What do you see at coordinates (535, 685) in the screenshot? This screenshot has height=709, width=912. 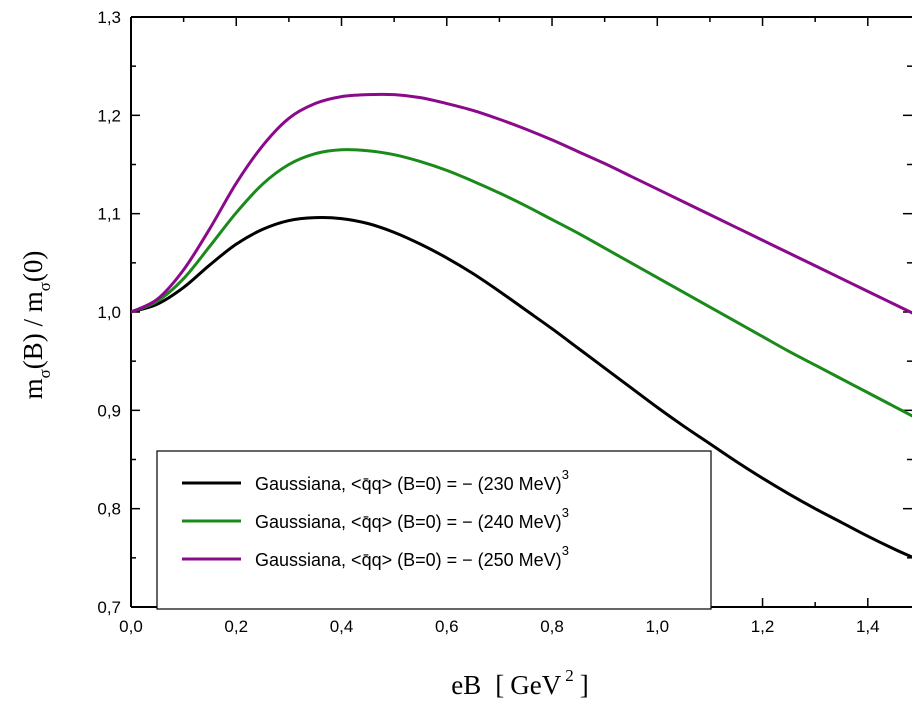 I see `xlabel-unit: GeV` at bounding box center [535, 685].